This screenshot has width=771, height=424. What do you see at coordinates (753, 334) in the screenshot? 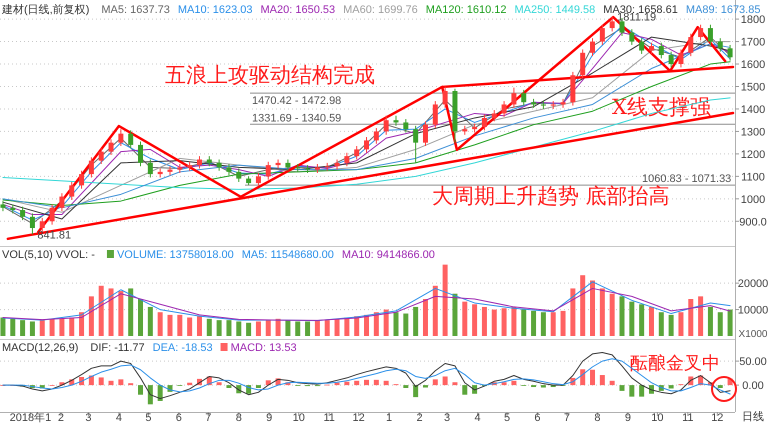
I see `y-axis-title: X1000` at bounding box center [753, 334].